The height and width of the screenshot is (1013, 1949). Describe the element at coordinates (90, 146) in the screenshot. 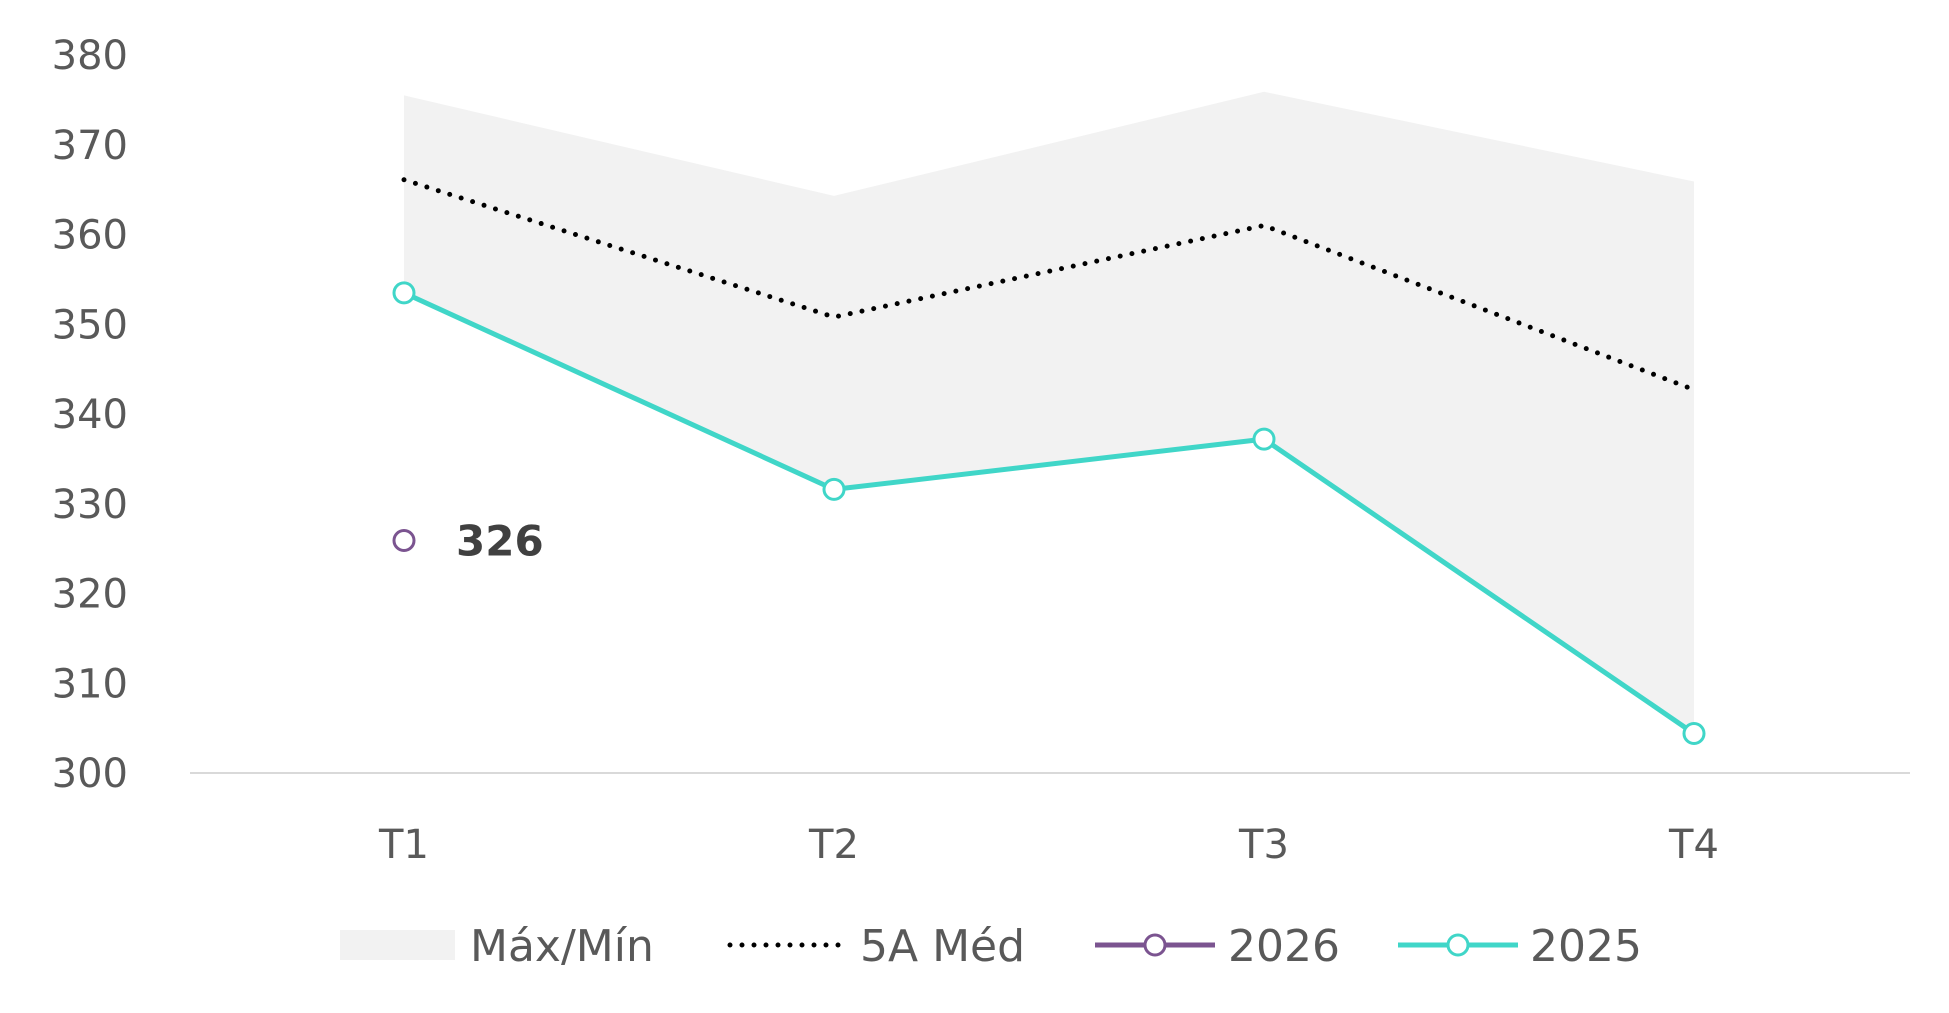

I see `y-tick-label: 370` at that location.